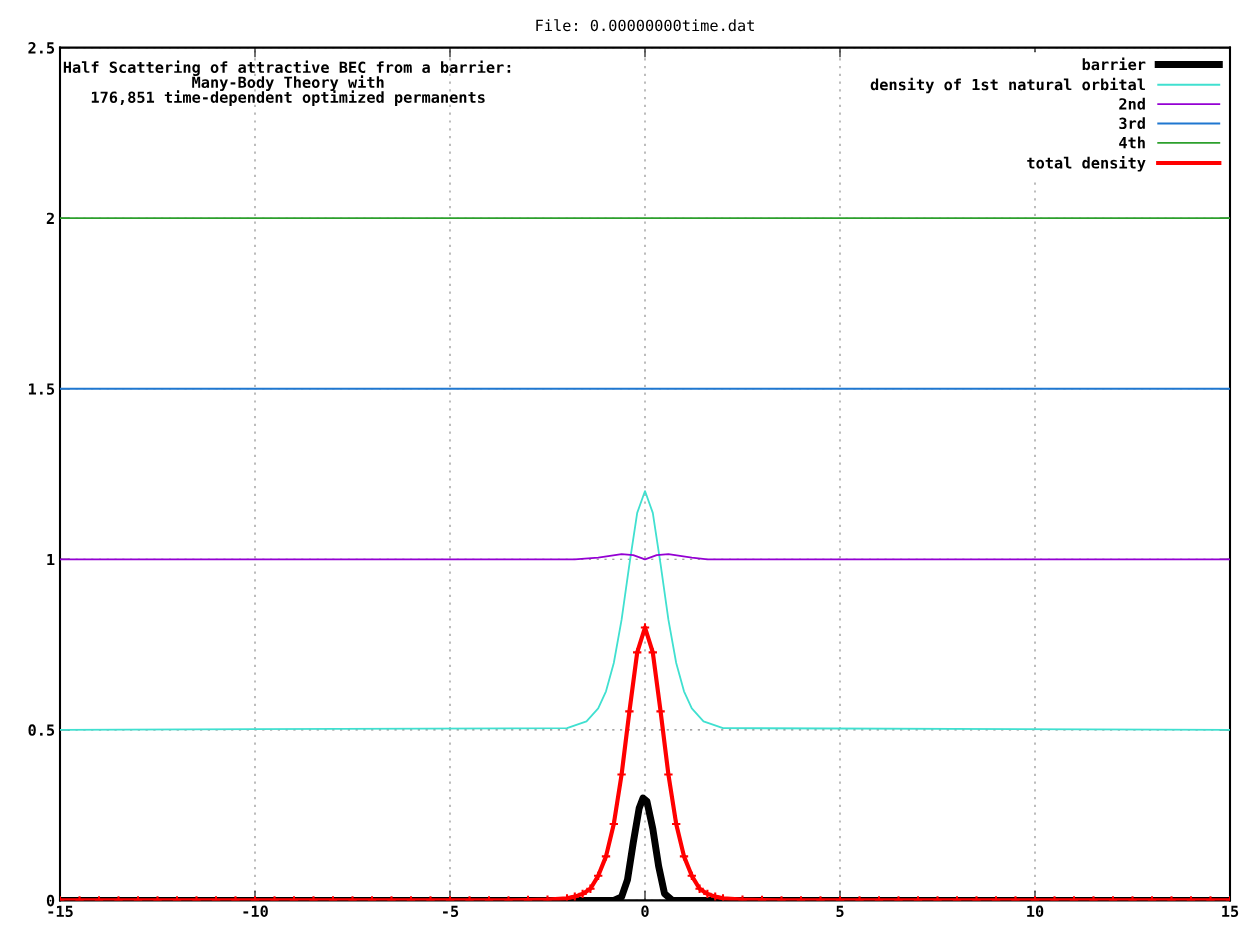  Describe the element at coordinates (41, 730) in the screenshot. I see `y-tick-label: 0.5` at that location.